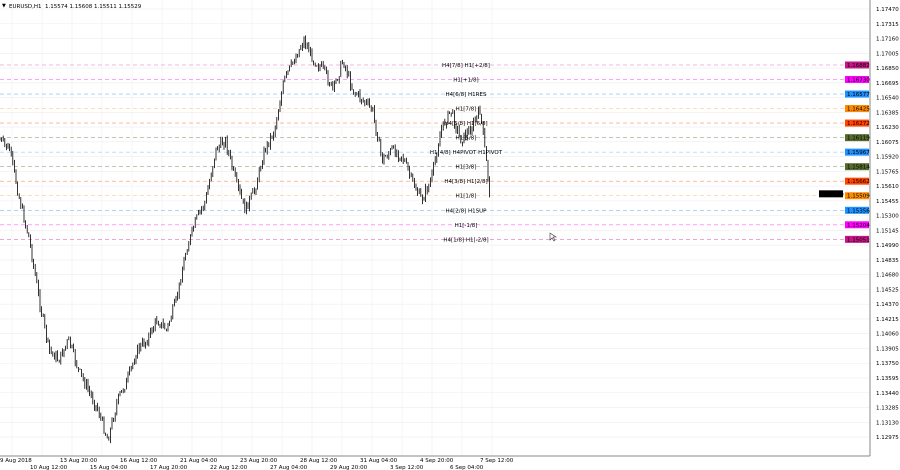  I want to click on level-price: 1.15967, so click(858, 153).